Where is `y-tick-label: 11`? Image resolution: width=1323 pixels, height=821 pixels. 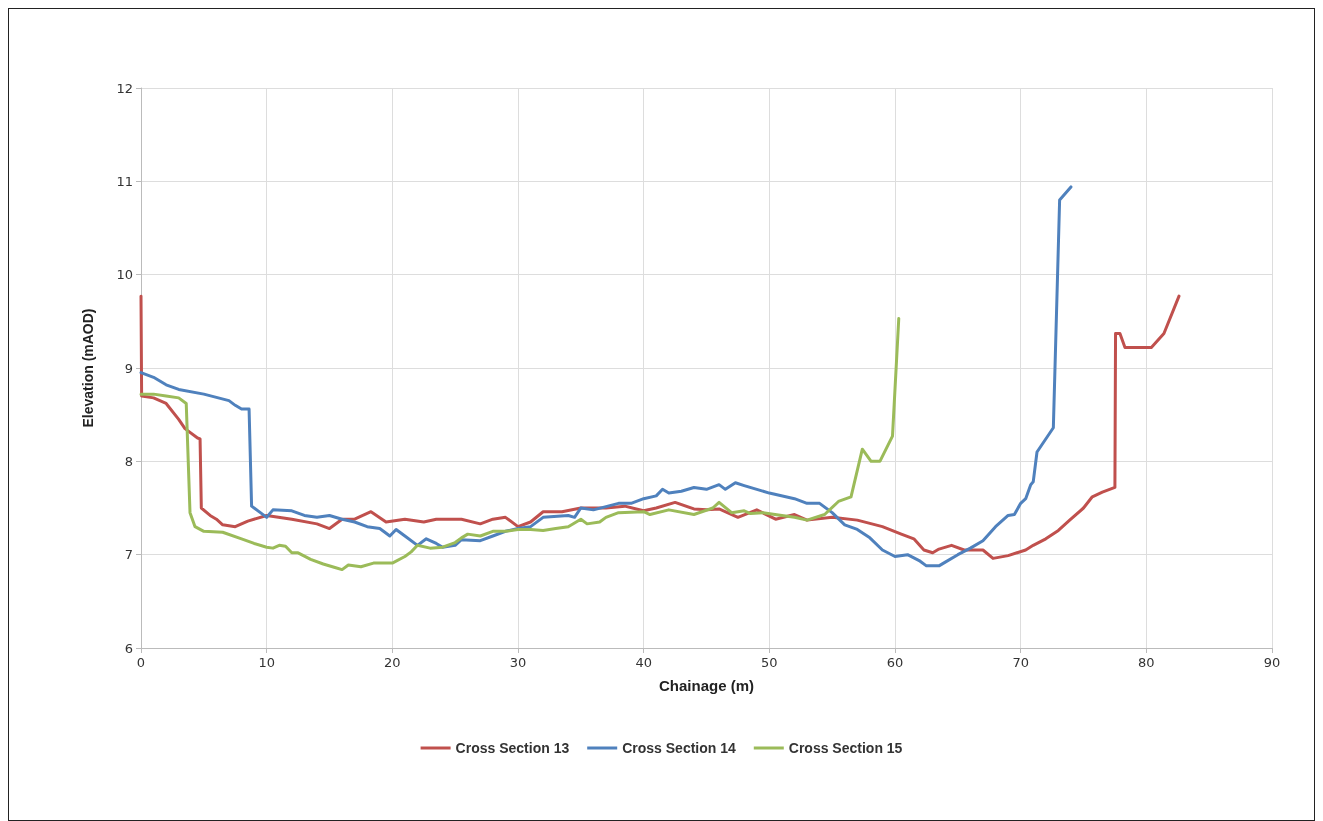 y-tick-label: 11 is located at coordinates (124, 181).